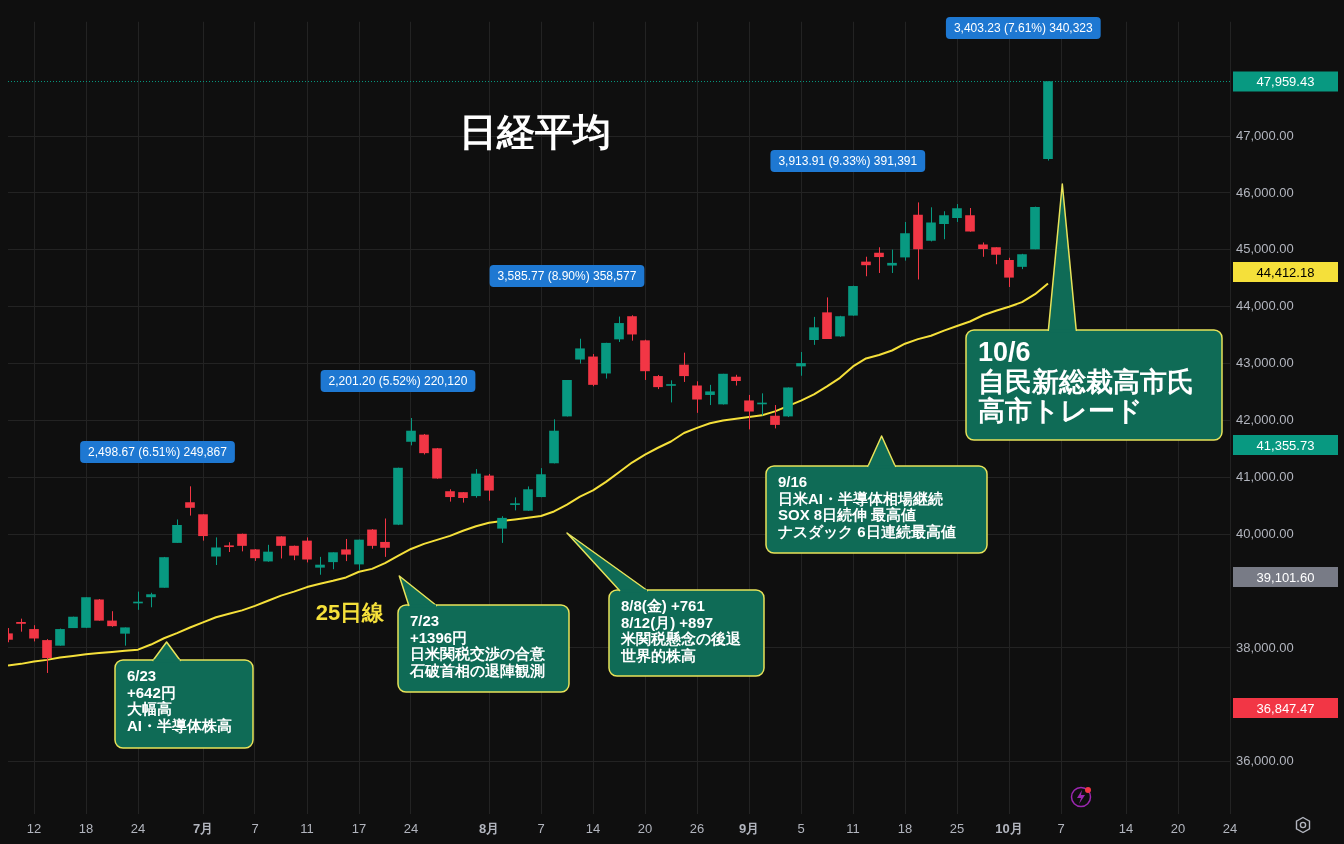  What do you see at coordinates (1264, 761) in the screenshot?
I see `y-tick-label: 36,000.00` at bounding box center [1264, 761].